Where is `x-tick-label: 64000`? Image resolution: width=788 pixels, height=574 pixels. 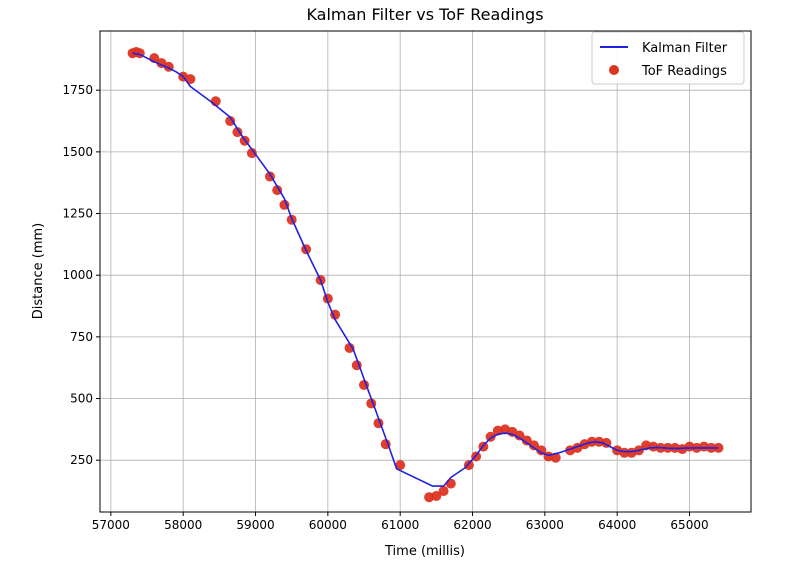
x-tick-label: 64000 is located at coordinates (617, 525).